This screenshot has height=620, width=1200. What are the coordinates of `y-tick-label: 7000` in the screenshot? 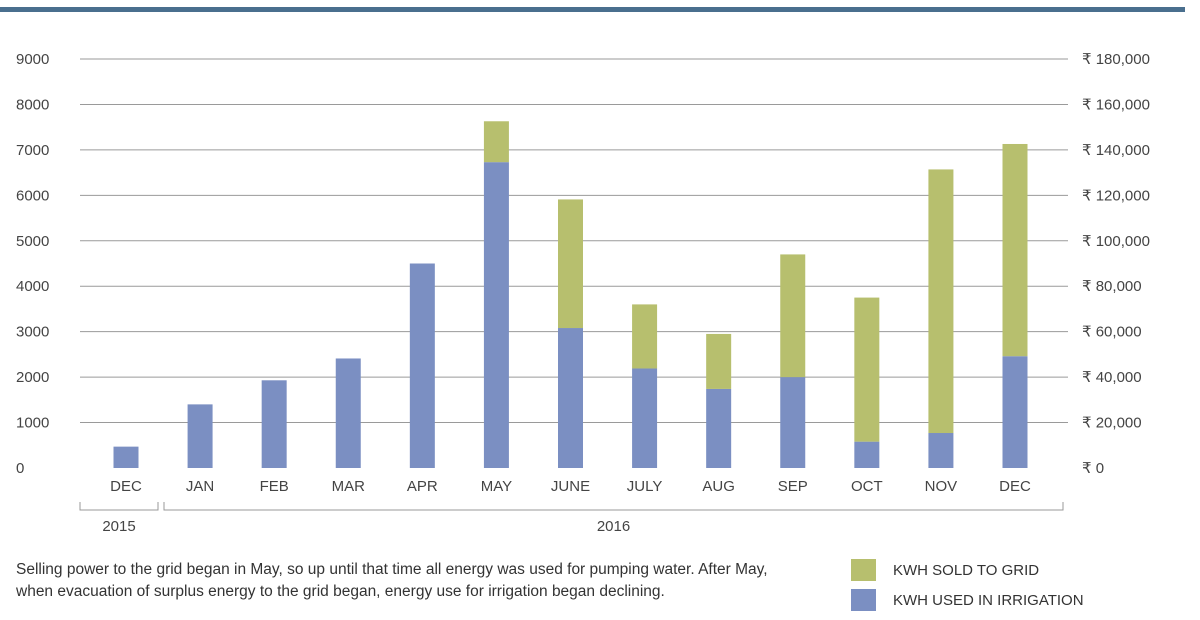 It's located at (32, 150).